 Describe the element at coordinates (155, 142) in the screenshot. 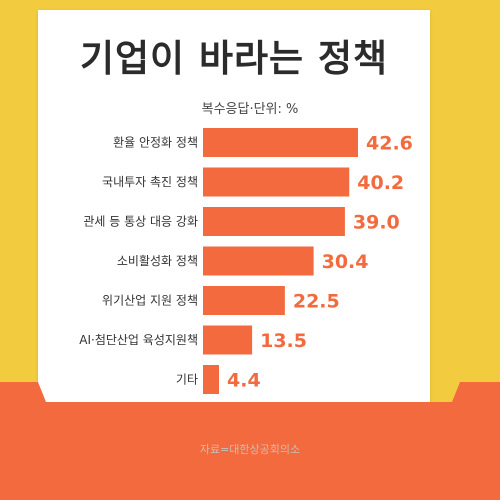

I see `category-label: 환율 안정화 정책` at that location.